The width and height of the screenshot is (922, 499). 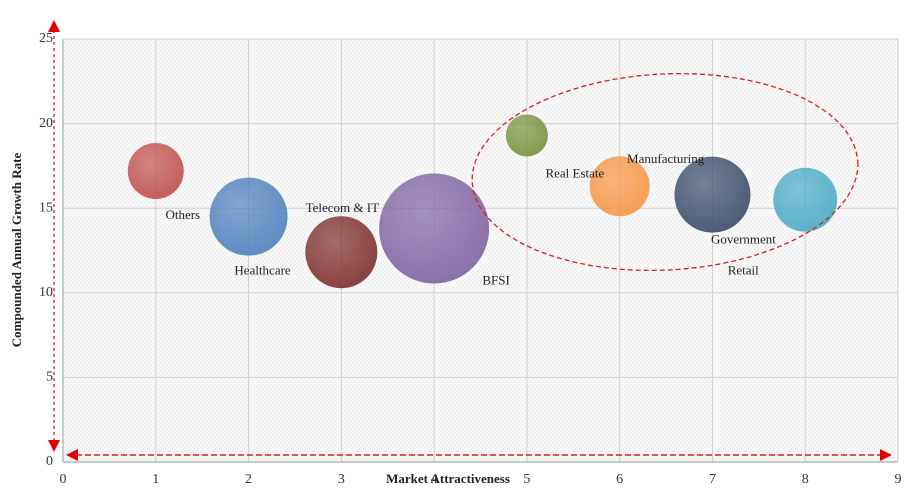 What do you see at coordinates (712, 479) in the screenshot?
I see `x-tick-label: 7` at bounding box center [712, 479].